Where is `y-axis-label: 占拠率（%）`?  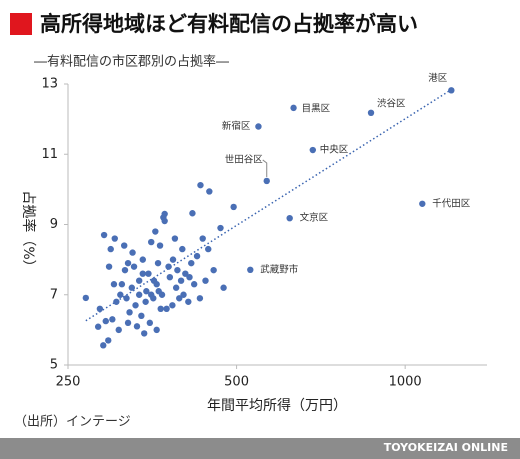 y-axis-label: 占拠率（%） is located at coordinates (28, 231).